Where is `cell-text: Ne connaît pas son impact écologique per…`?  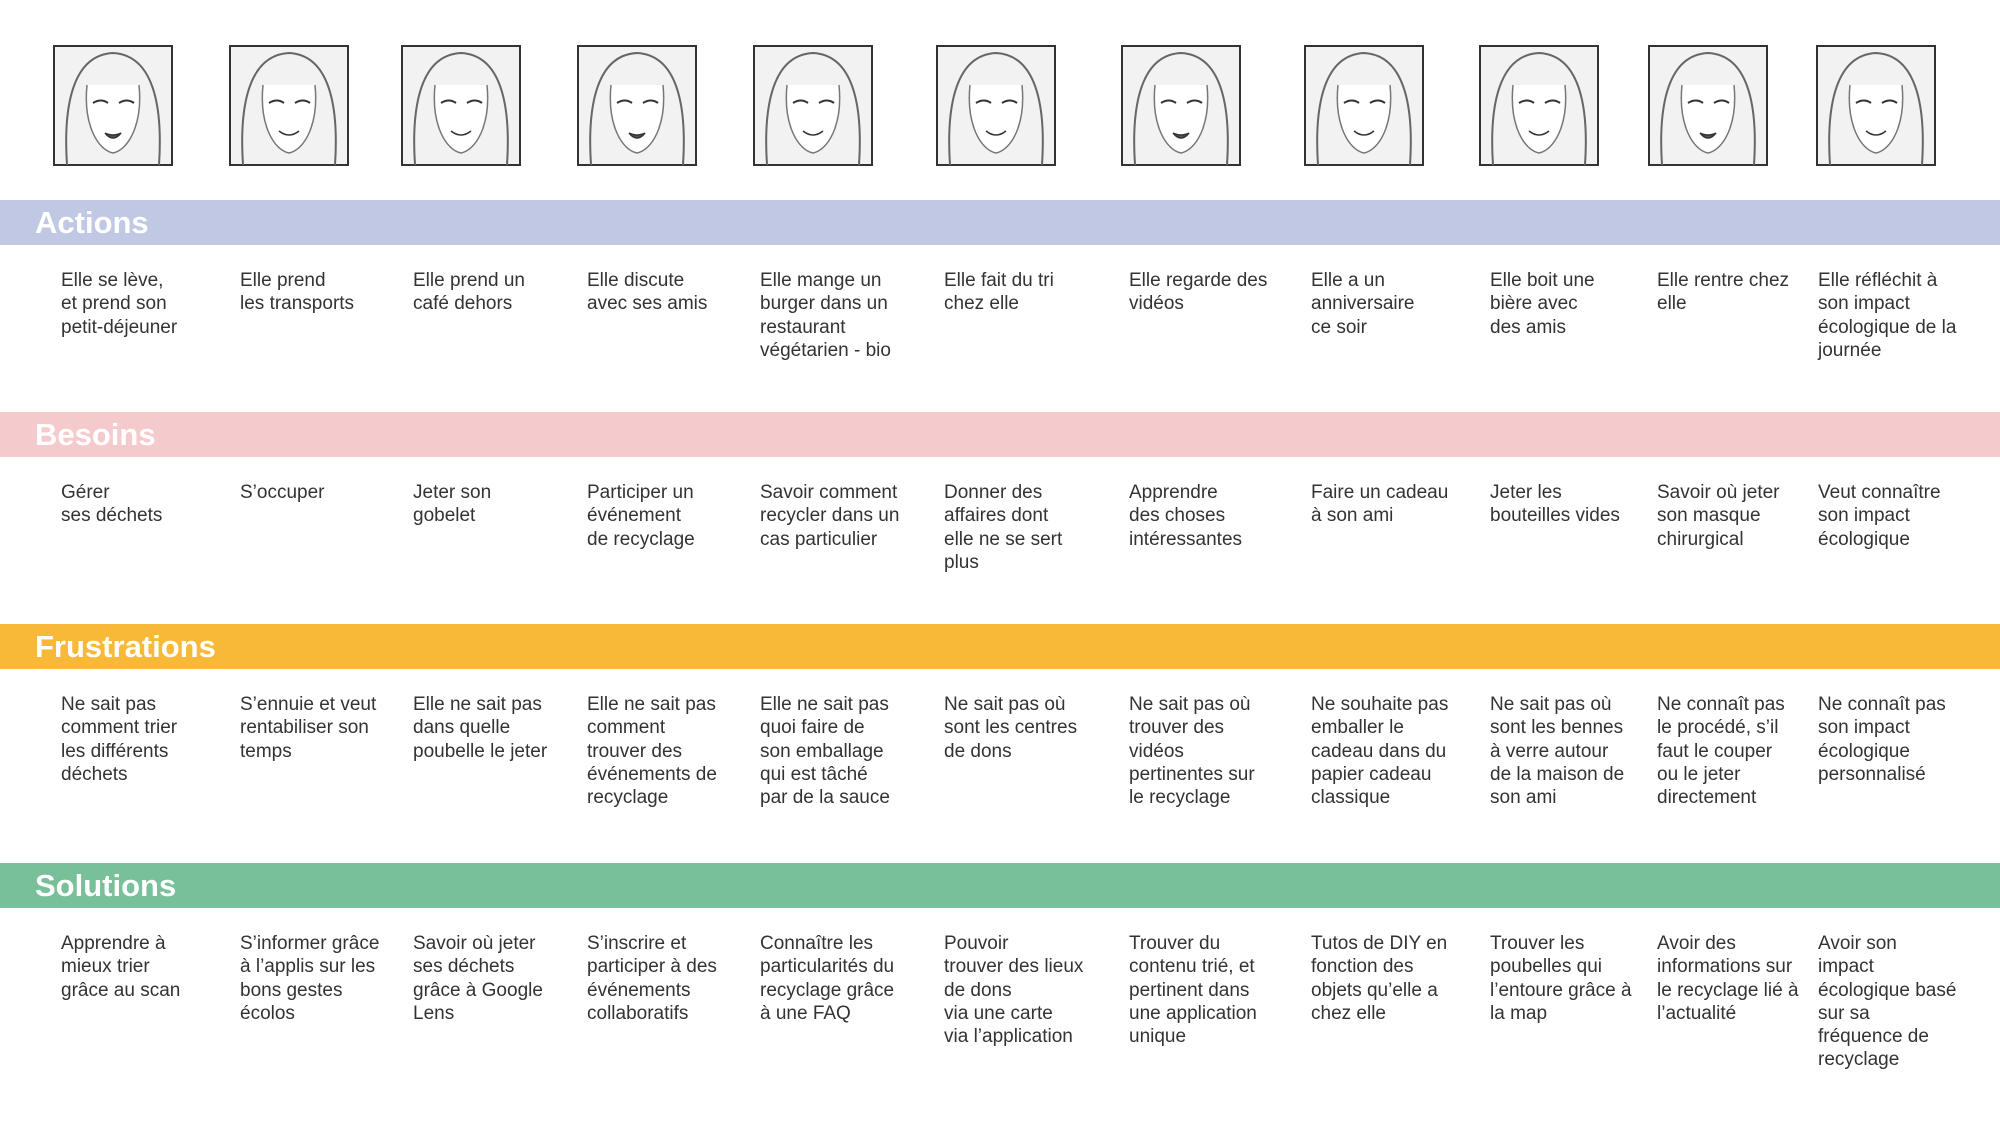
cell-text: Ne connaît pas son impact écologique per… is located at coordinates (1882, 739).